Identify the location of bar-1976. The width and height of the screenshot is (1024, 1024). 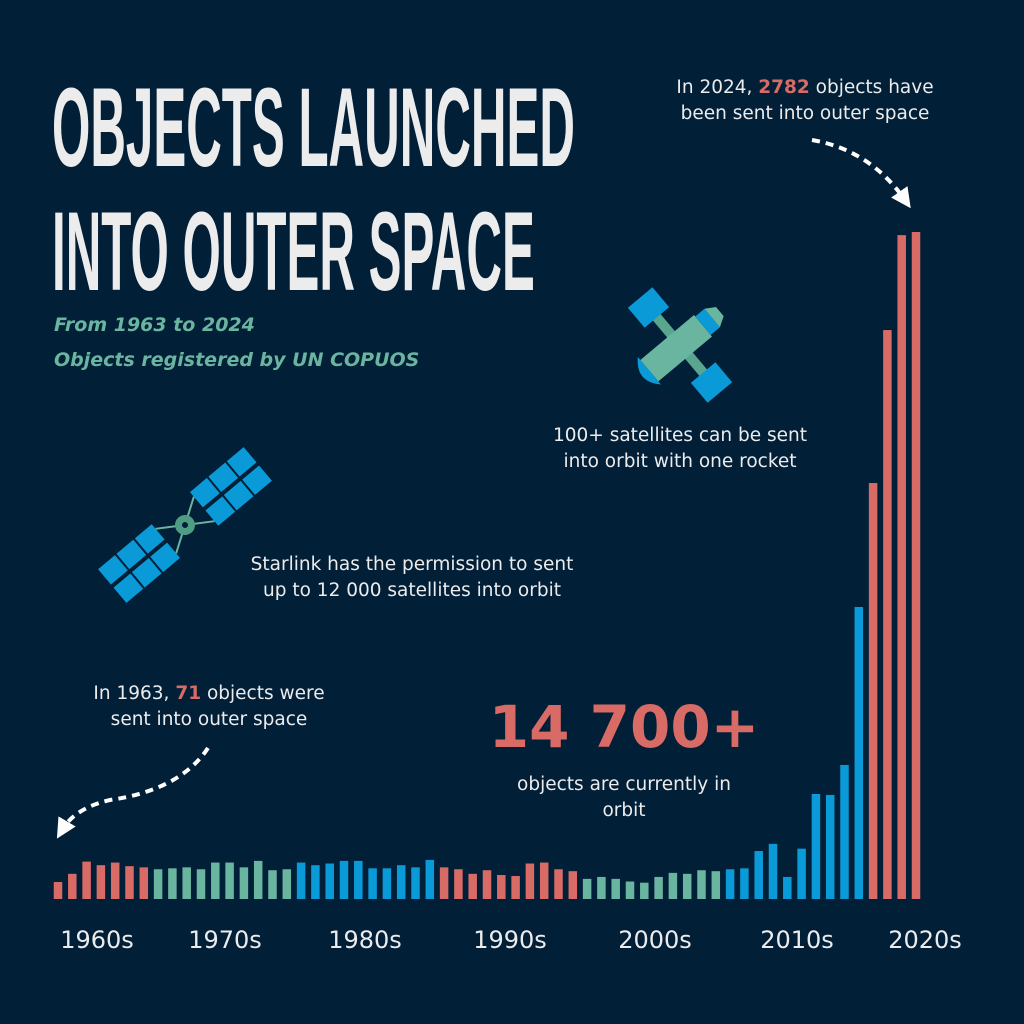
(244, 883).